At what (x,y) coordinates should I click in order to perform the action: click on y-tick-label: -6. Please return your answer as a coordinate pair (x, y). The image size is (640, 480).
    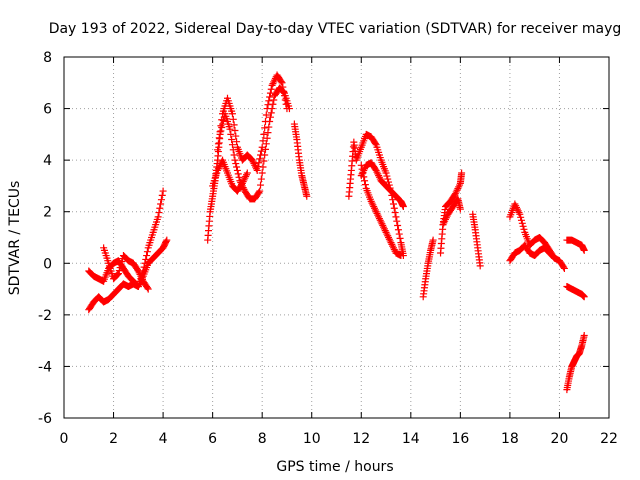
    Looking at the image, I should click on (45, 419).